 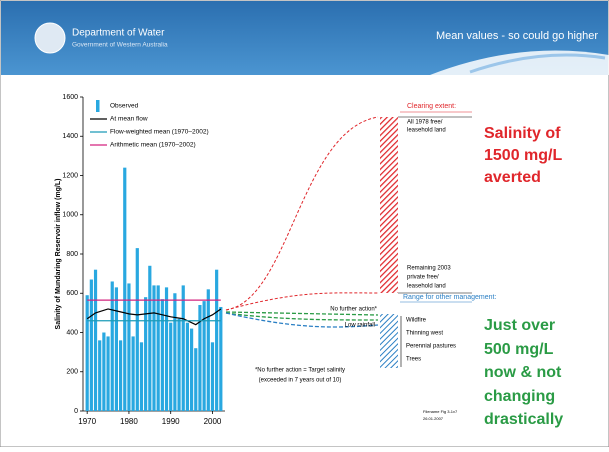 What do you see at coordinates (425, 123) in the screenshot?
I see `annotation: All 1978 free/` at bounding box center [425, 123].